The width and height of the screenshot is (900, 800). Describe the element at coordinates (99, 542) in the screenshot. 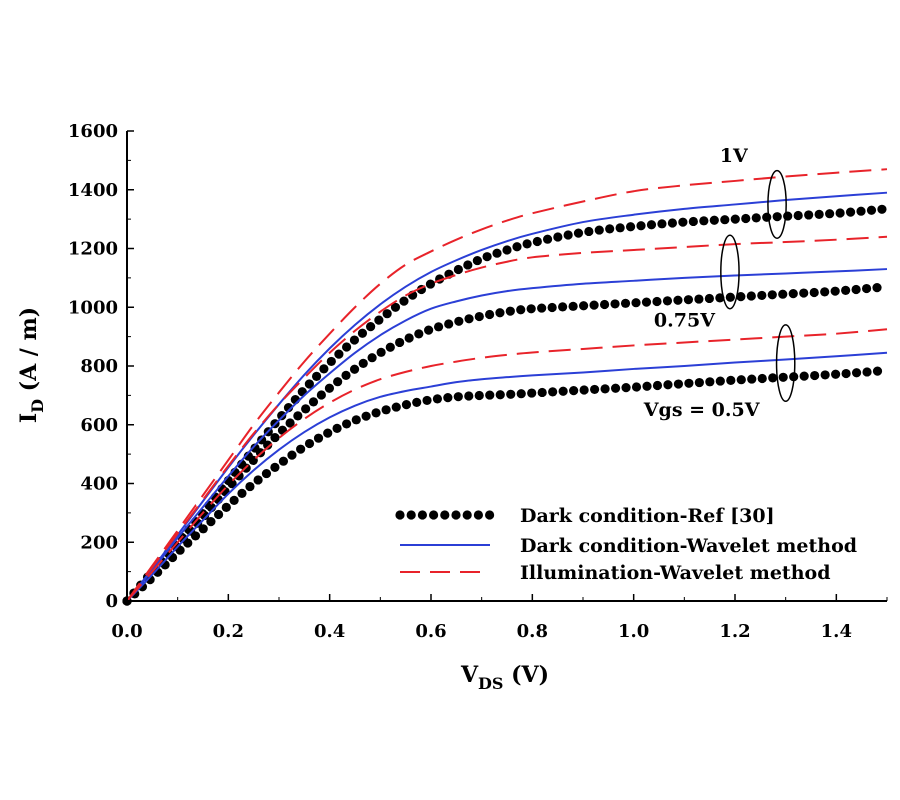

I see `y-tick-label: 200` at that location.